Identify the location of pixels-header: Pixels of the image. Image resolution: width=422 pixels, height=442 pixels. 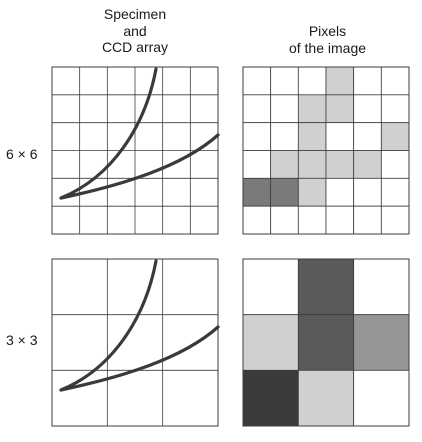
(327, 39).